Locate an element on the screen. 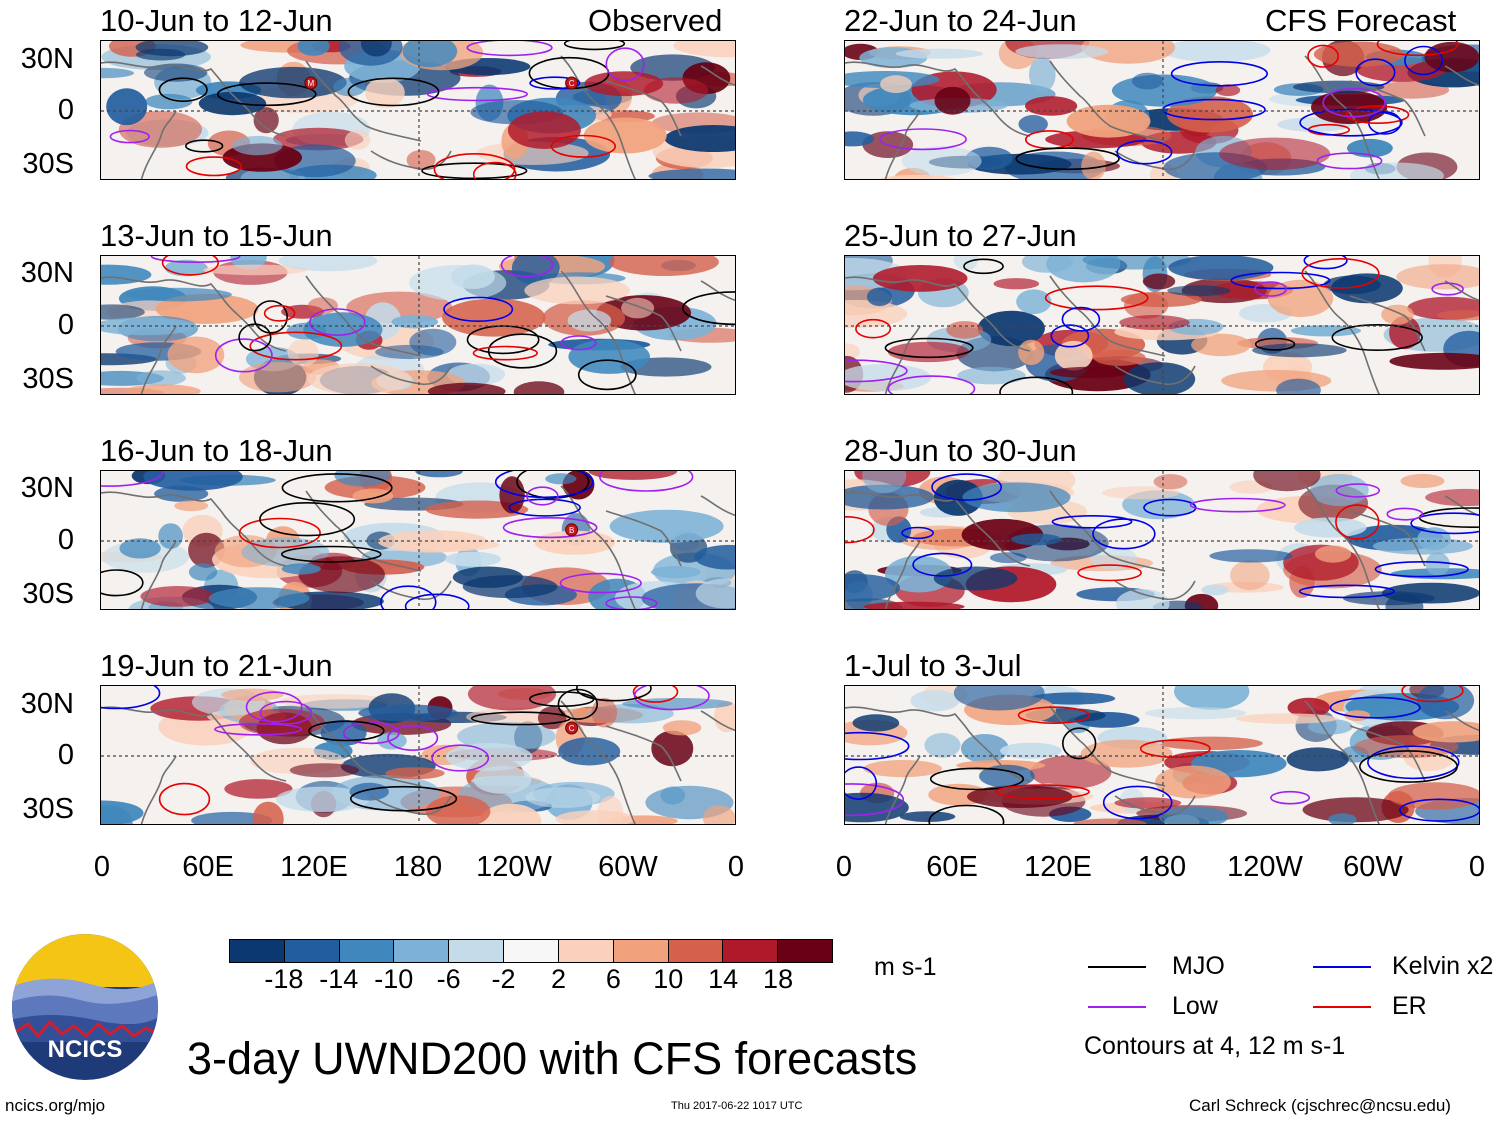 This screenshot has height=1121, width=1510. lat-label-30n-row3: 30N is located at coordinates (47, 488).